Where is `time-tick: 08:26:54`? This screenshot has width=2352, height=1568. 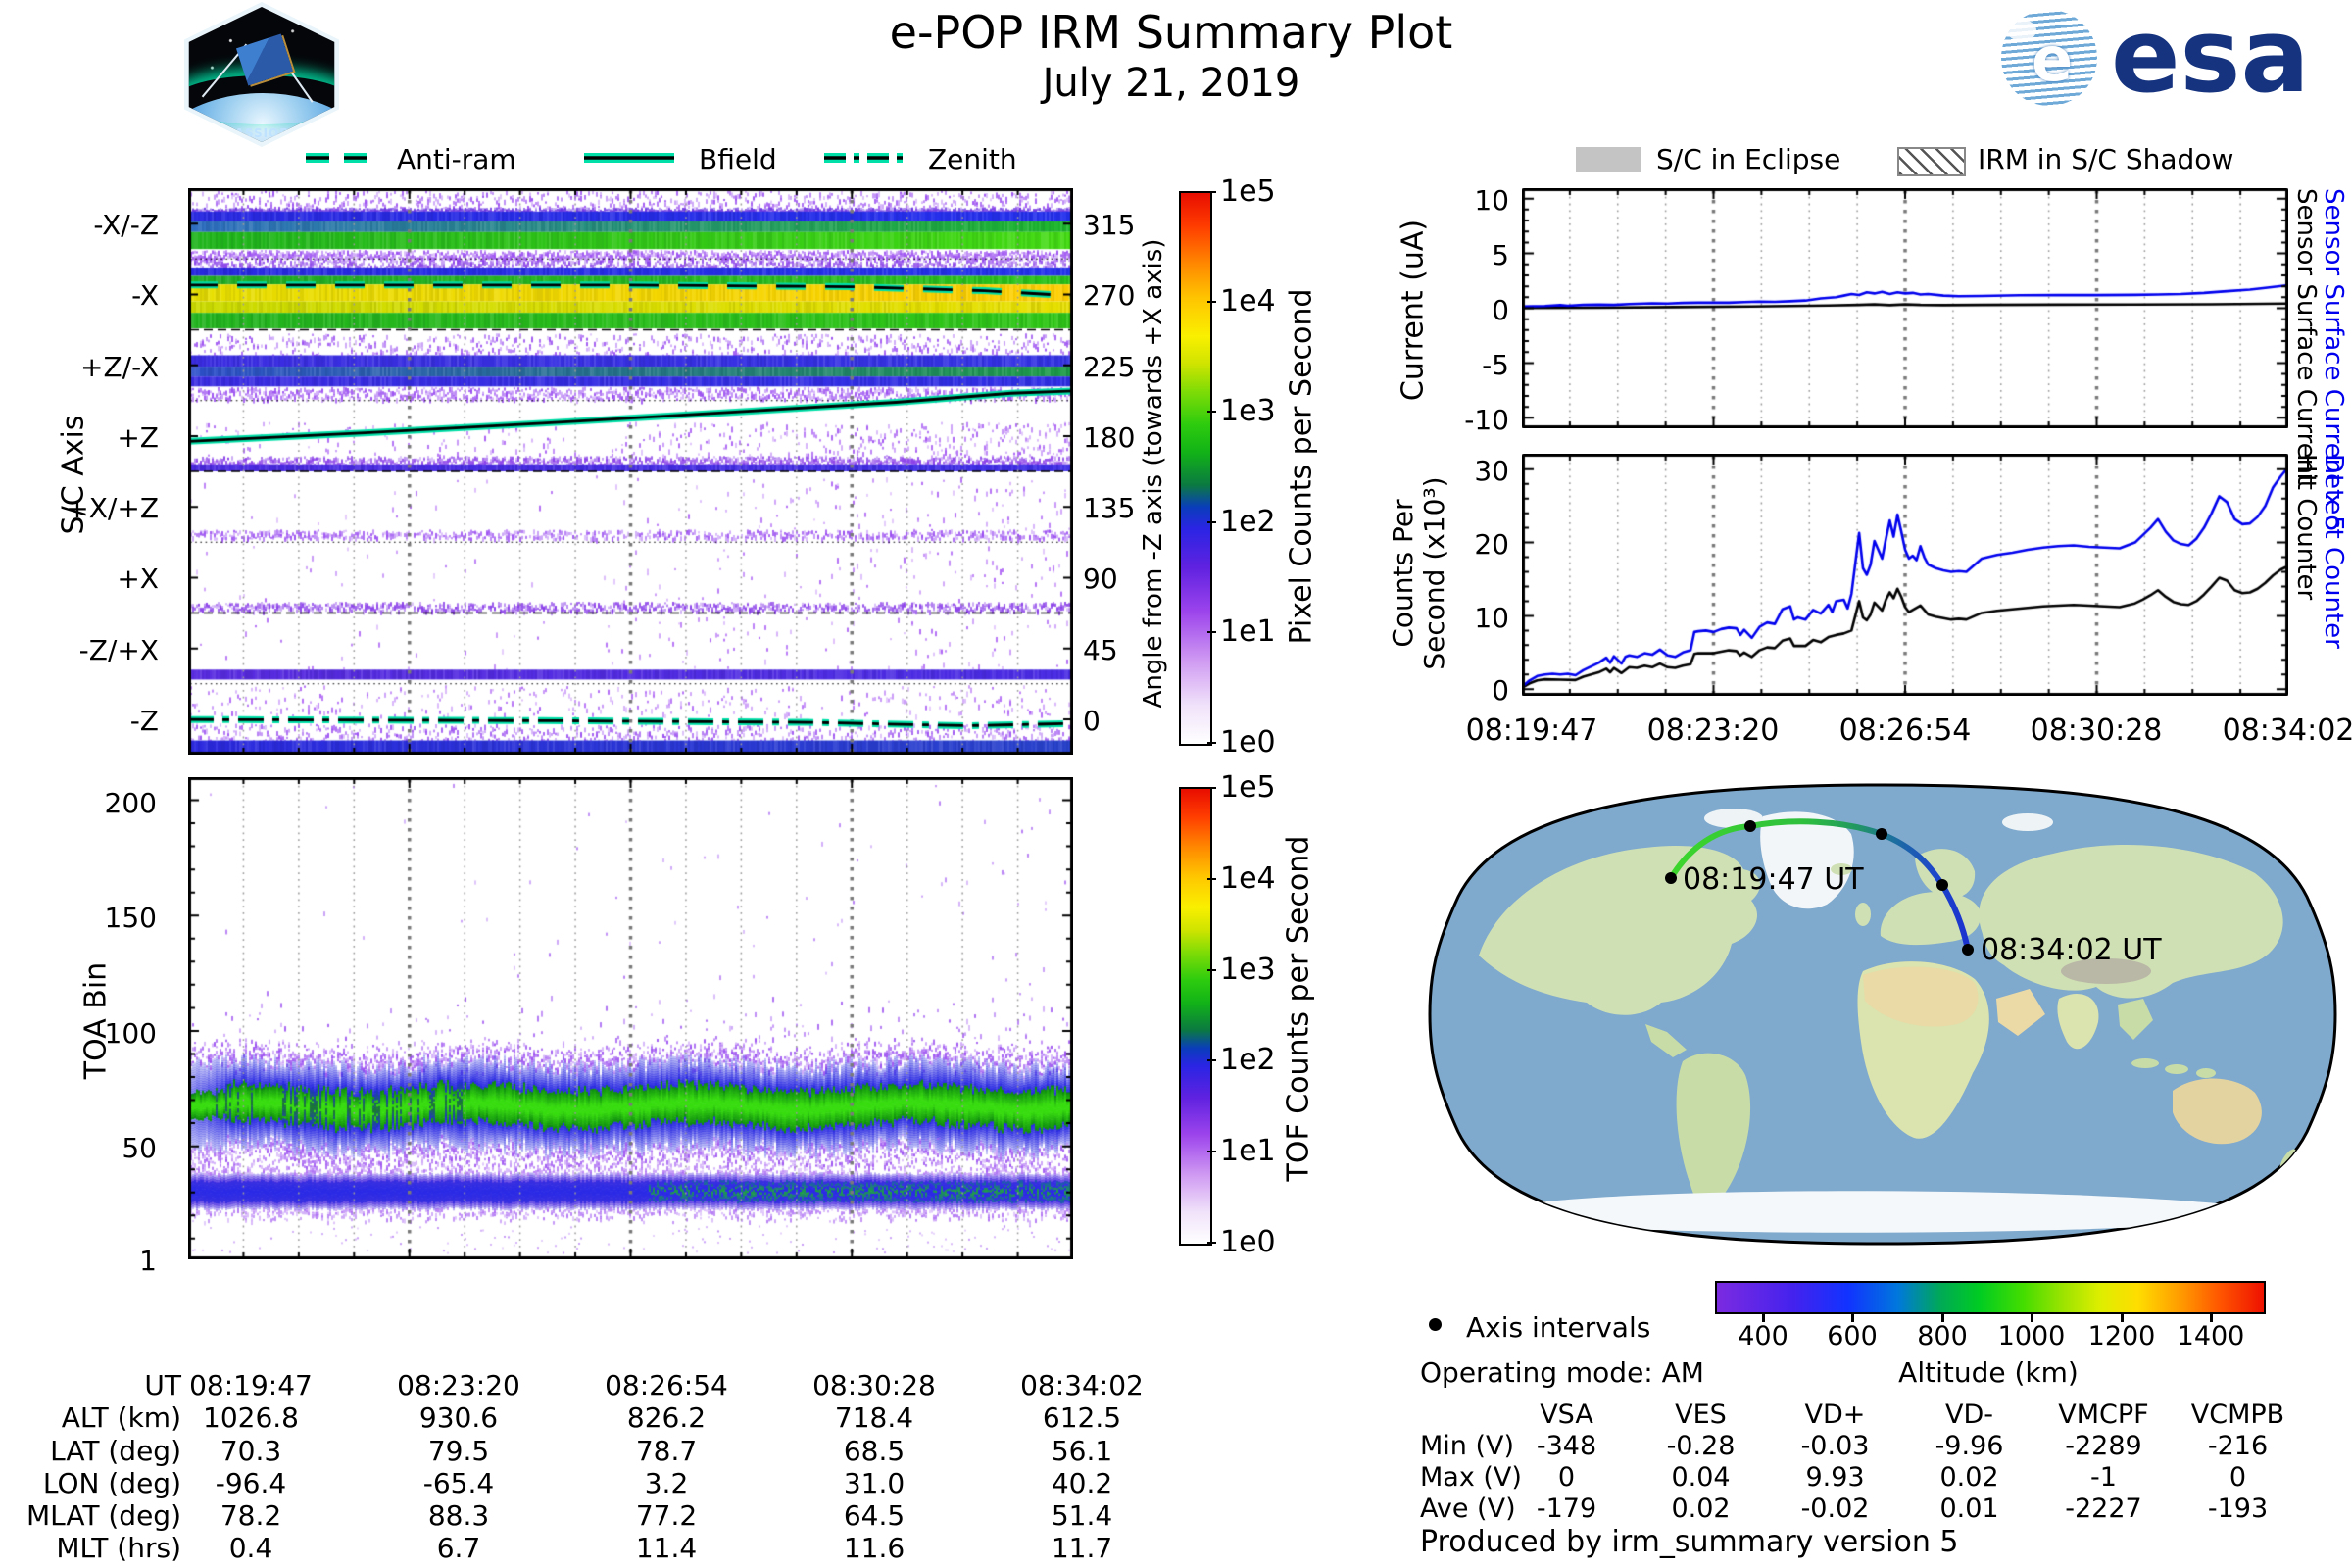
time-tick: 08:26:54 is located at coordinates (1905, 730).